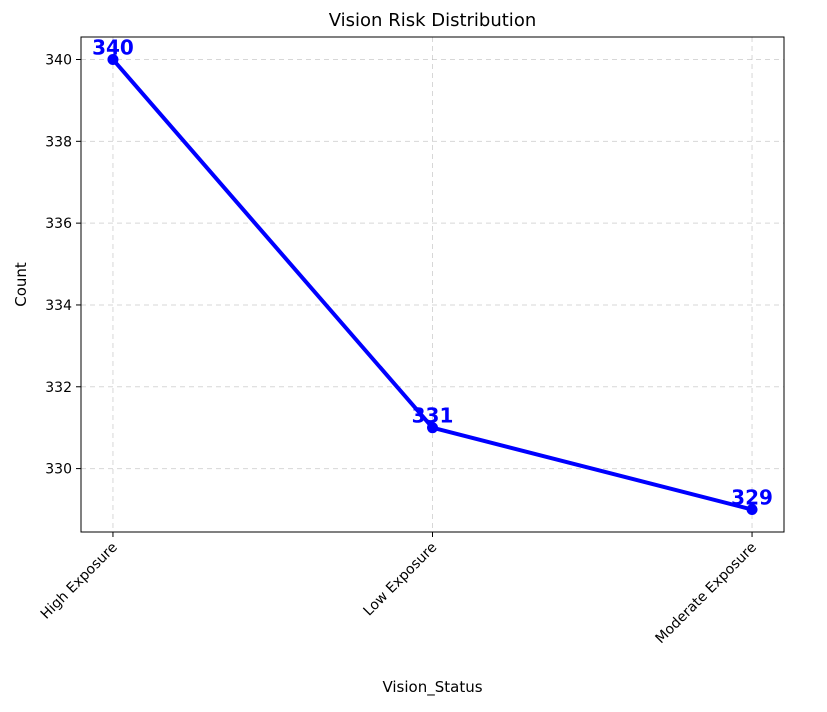 The width and height of the screenshot is (827, 712). I want to click on y-tick-label: 340, so click(58, 61).